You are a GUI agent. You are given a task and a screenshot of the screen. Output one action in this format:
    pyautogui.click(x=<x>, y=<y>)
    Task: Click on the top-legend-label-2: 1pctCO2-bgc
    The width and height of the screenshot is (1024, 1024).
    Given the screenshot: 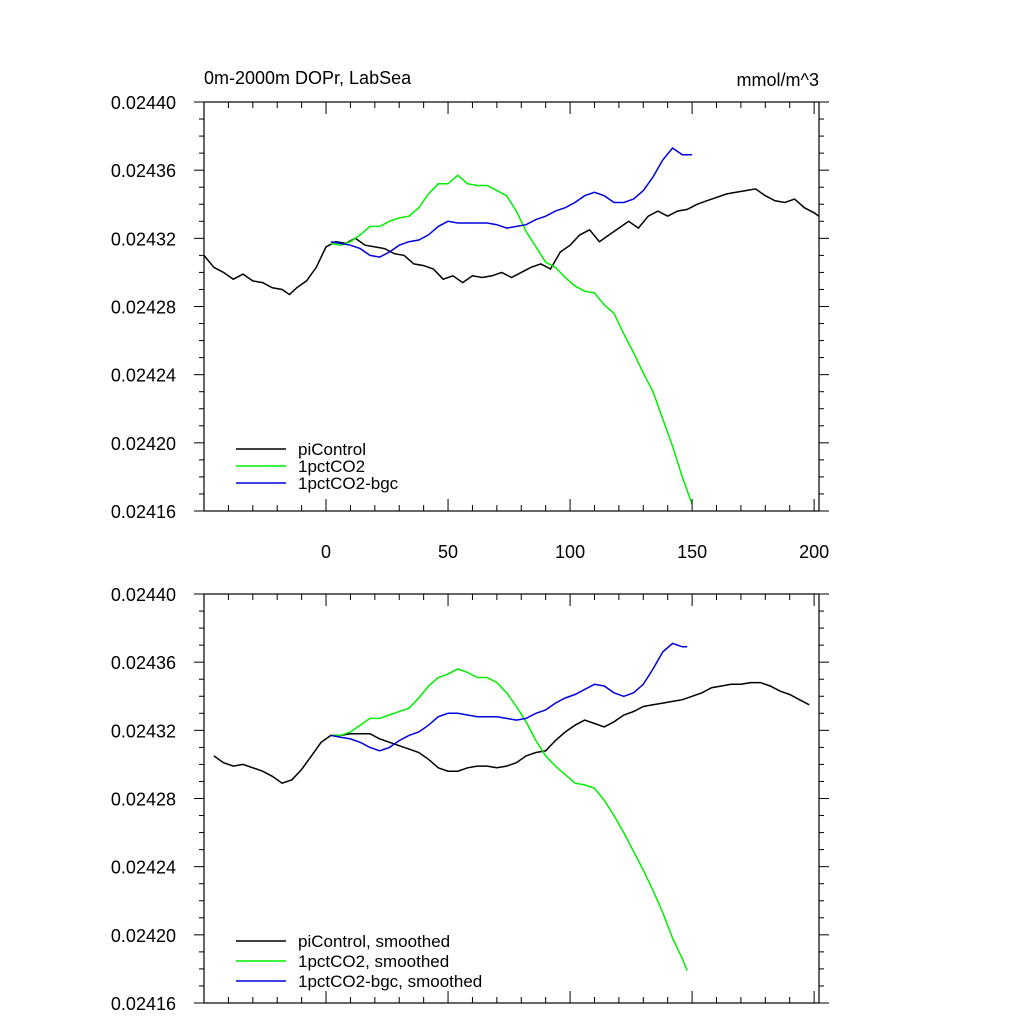 What is the action you would take?
    pyautogui.click(x=348, y=483)
    